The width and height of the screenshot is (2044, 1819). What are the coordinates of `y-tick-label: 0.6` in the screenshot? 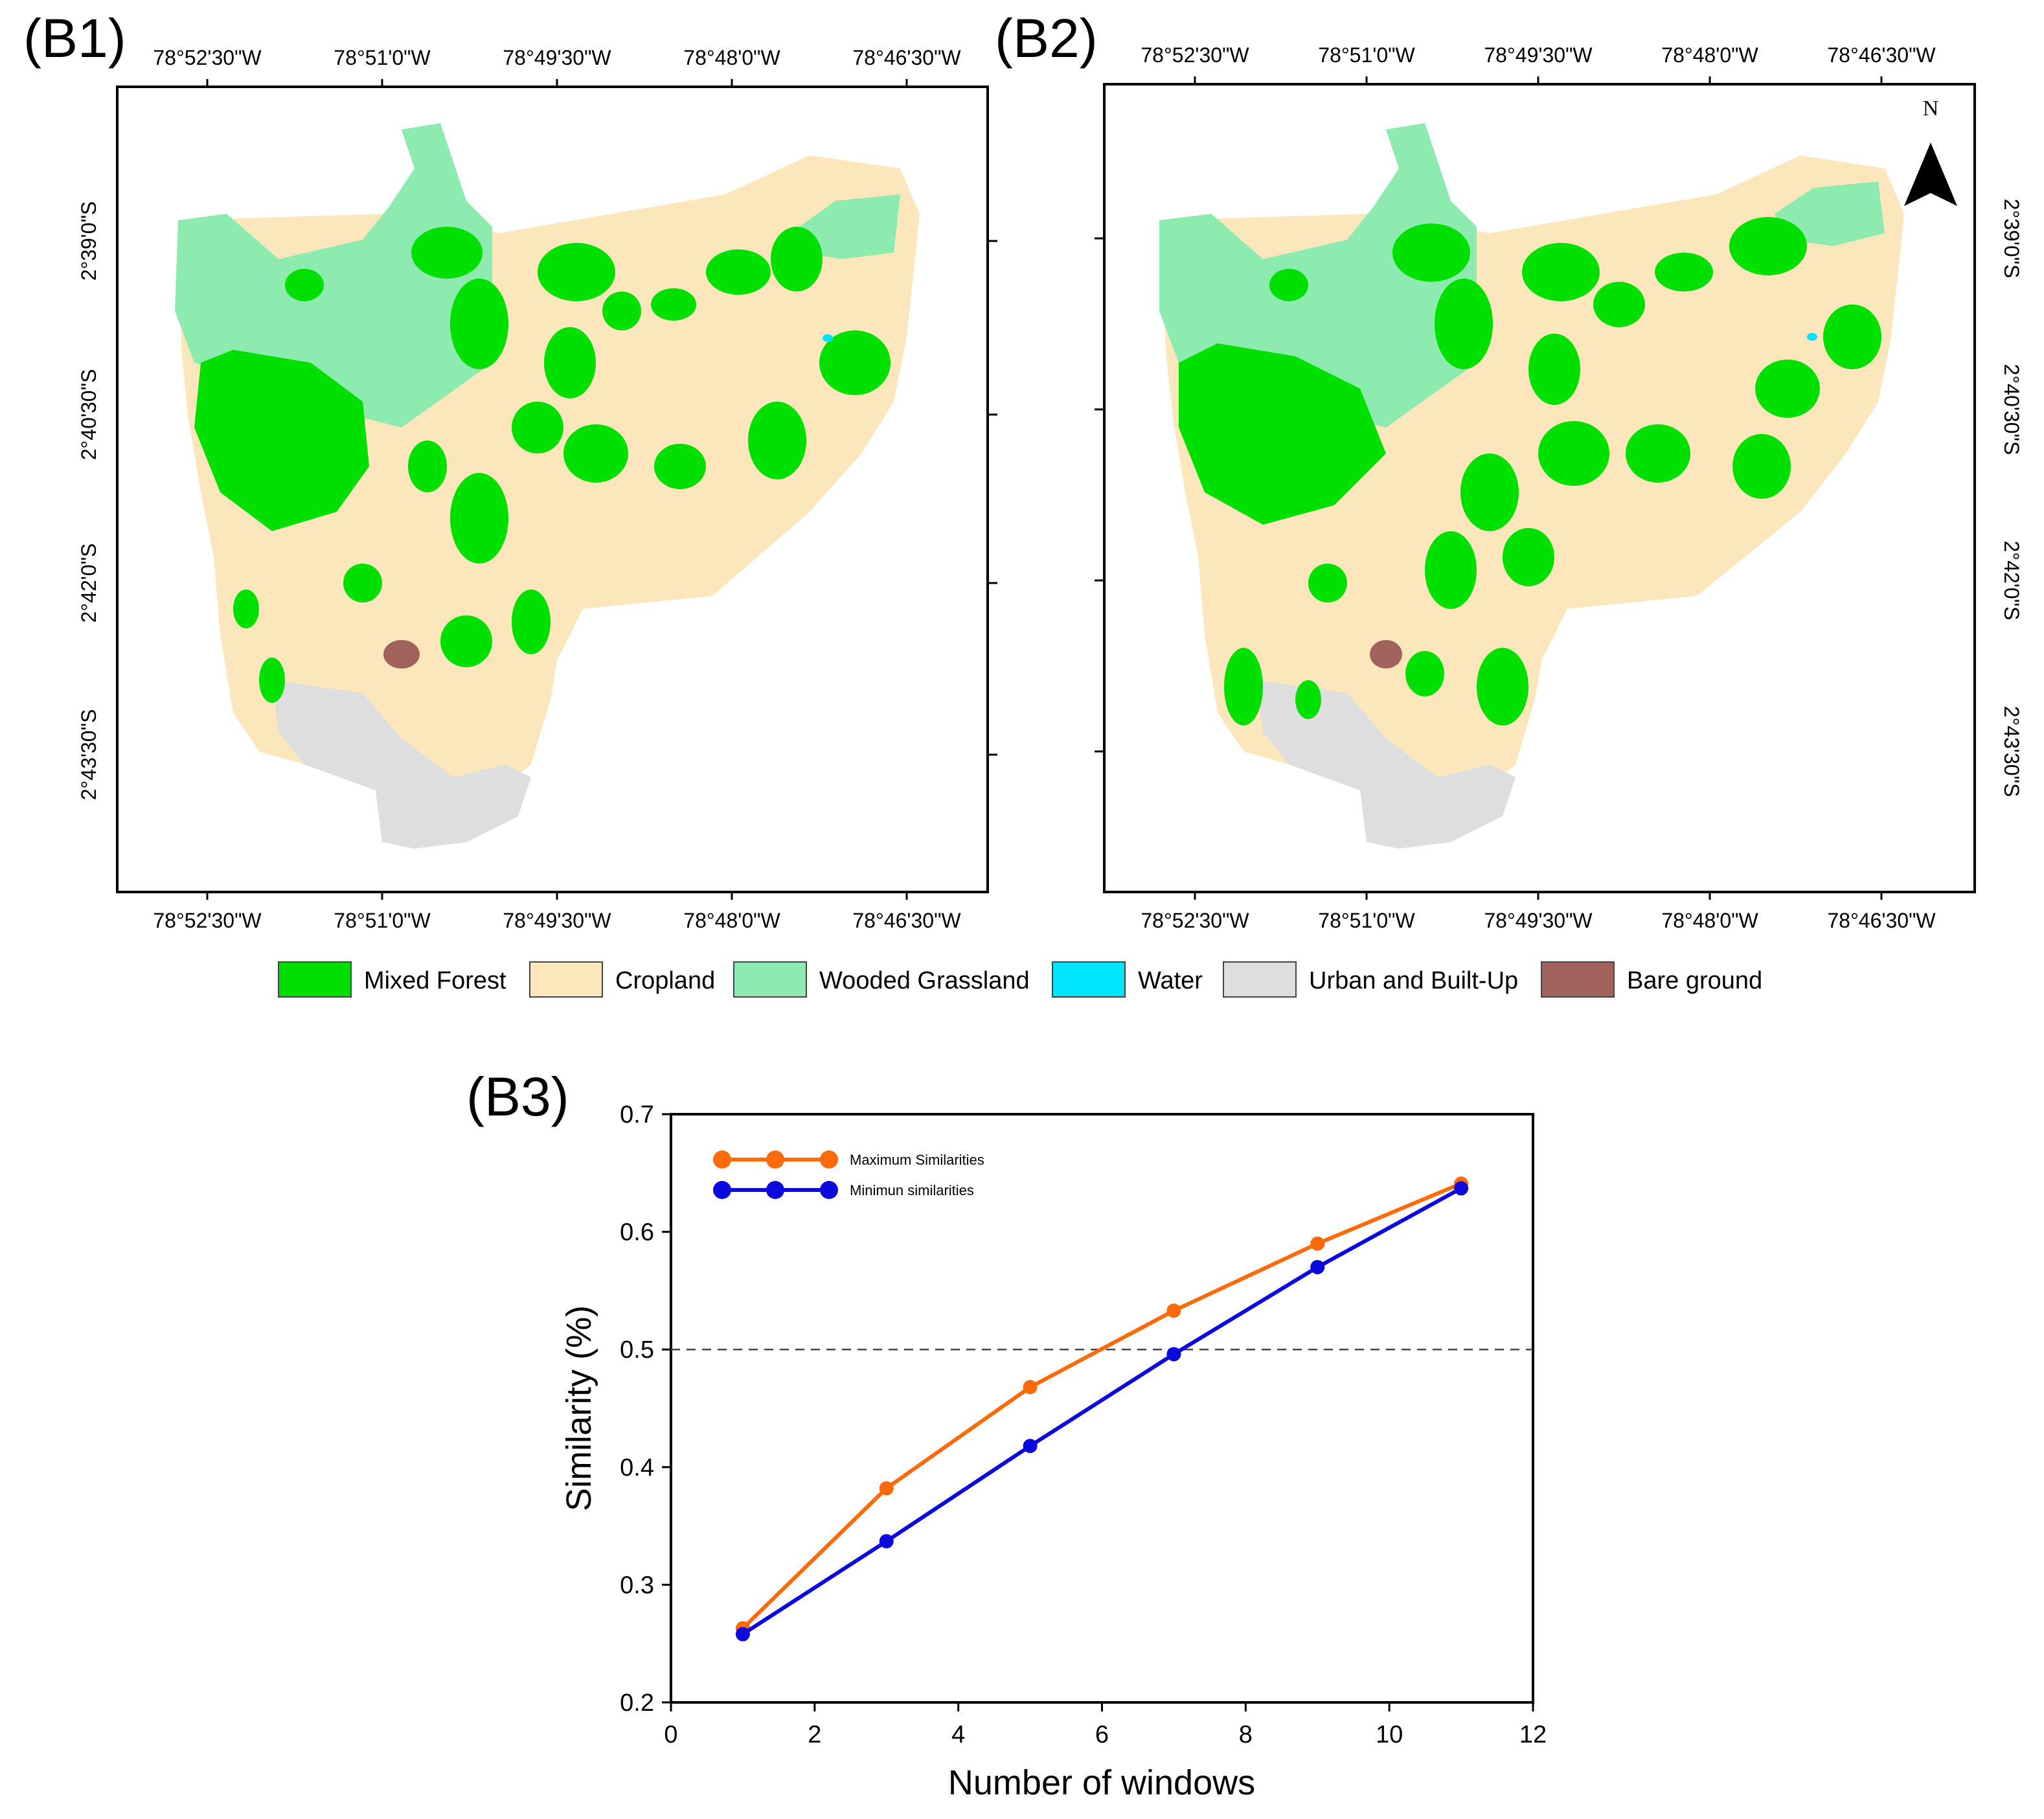 It's located at (637, 1232).